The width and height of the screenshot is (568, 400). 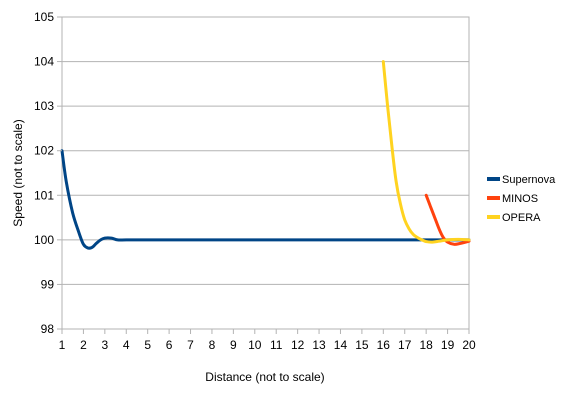 I want to click on x-tick-label-1: 1, so click(x=62, y=345).